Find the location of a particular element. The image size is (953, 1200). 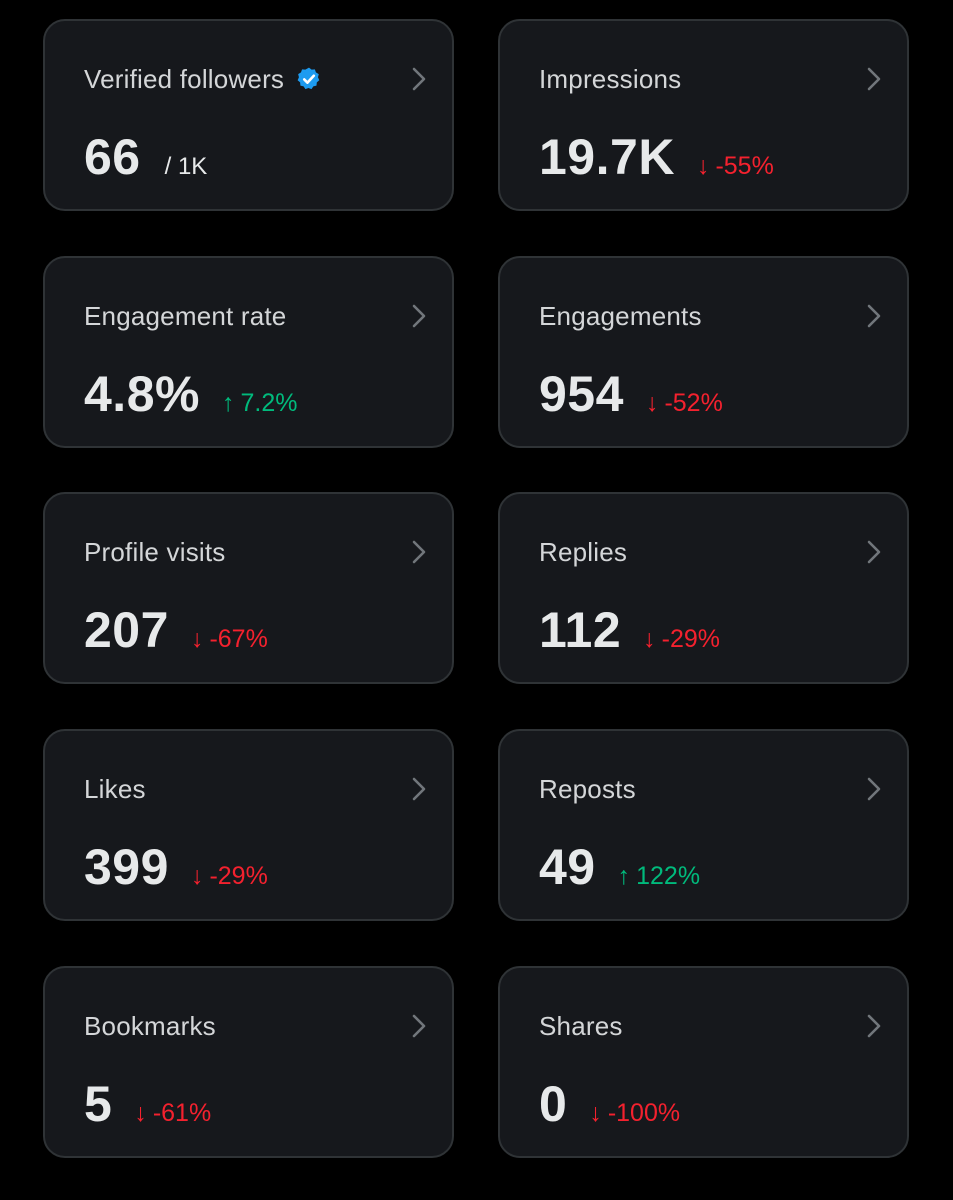

change-indicator: ↓ -61% is located at coordinates (172, 1113).